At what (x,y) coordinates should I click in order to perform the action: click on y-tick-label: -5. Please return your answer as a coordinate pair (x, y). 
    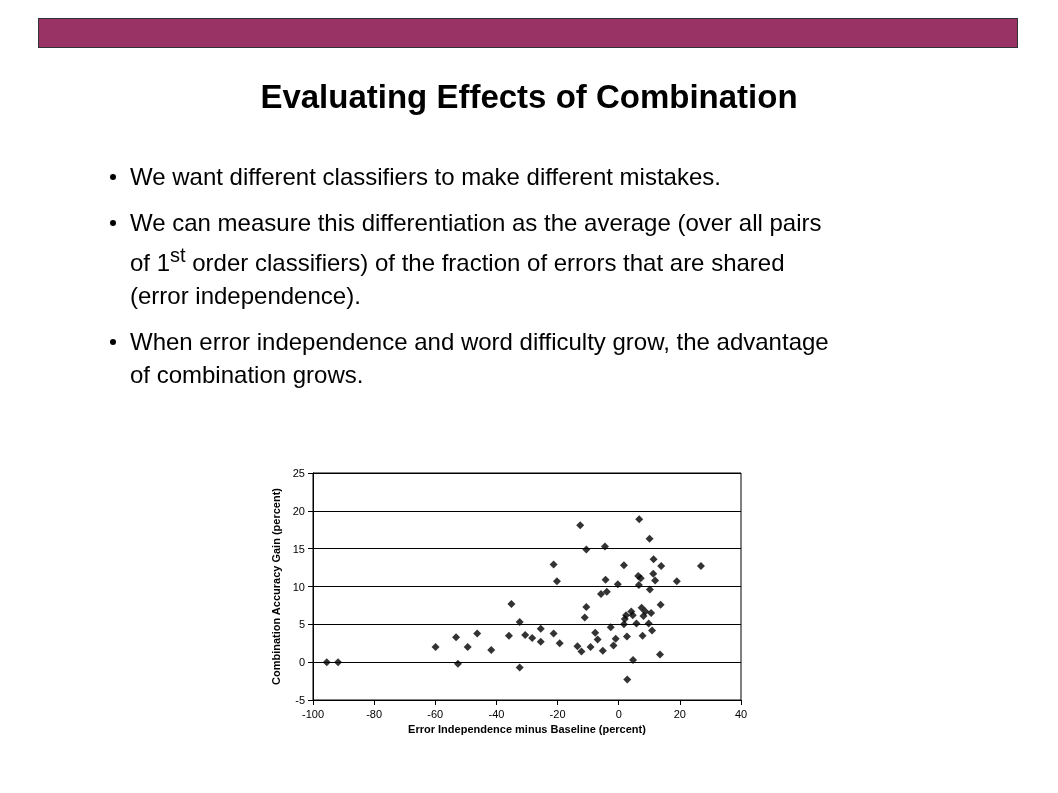
    Looking at the image, I should click on (300, 700).